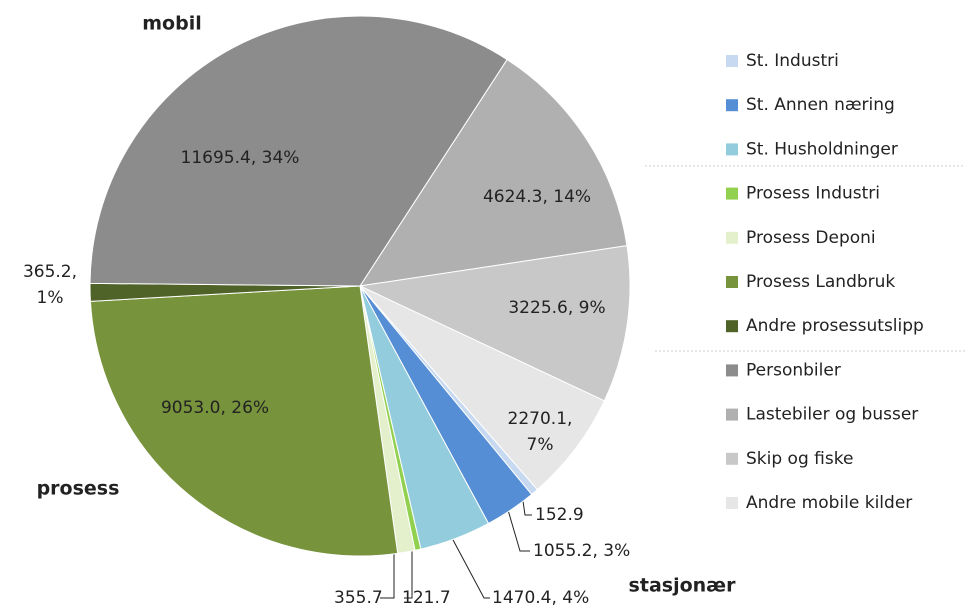  Describe the element at coordinates (813, 194) in the screenshot. I see `legend-label: Prosess Industri` at that location.